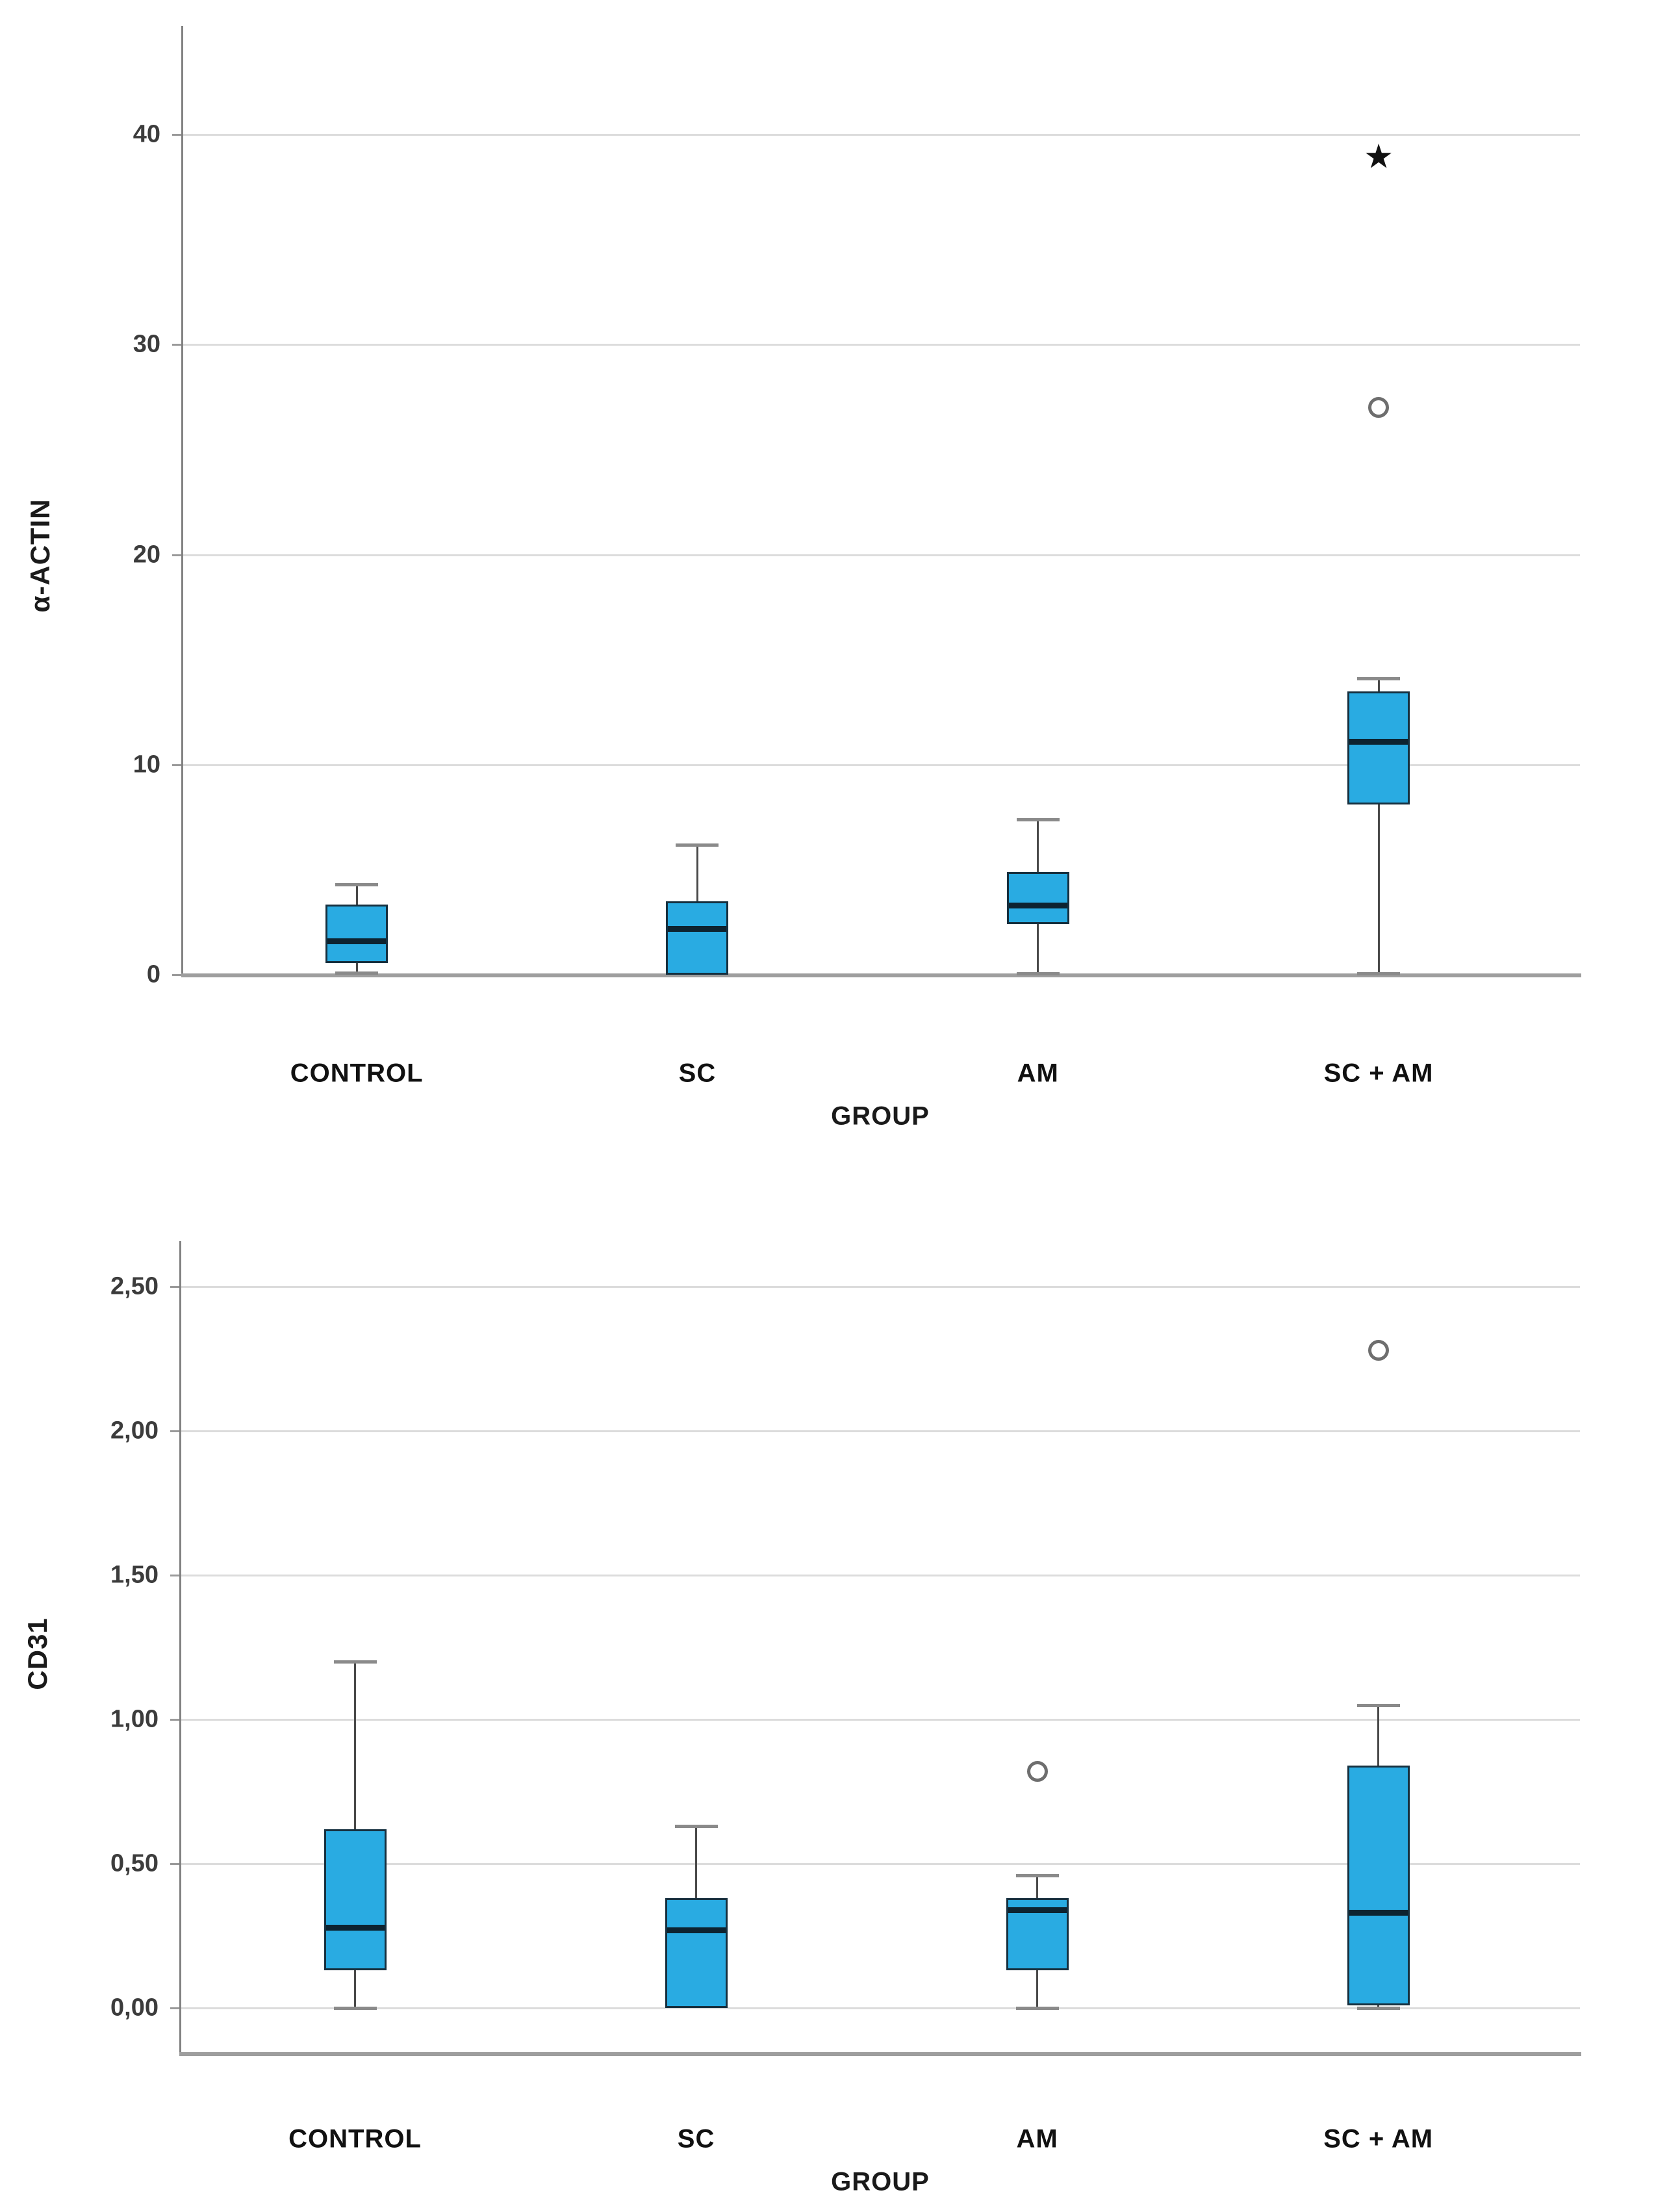 The height and width of the screenshot is (2212, 1680). What do you see at coordinates (37, 1653) in the screenshot?
I see `y-axis-label: CD31` at bounding box center [37, 1653].